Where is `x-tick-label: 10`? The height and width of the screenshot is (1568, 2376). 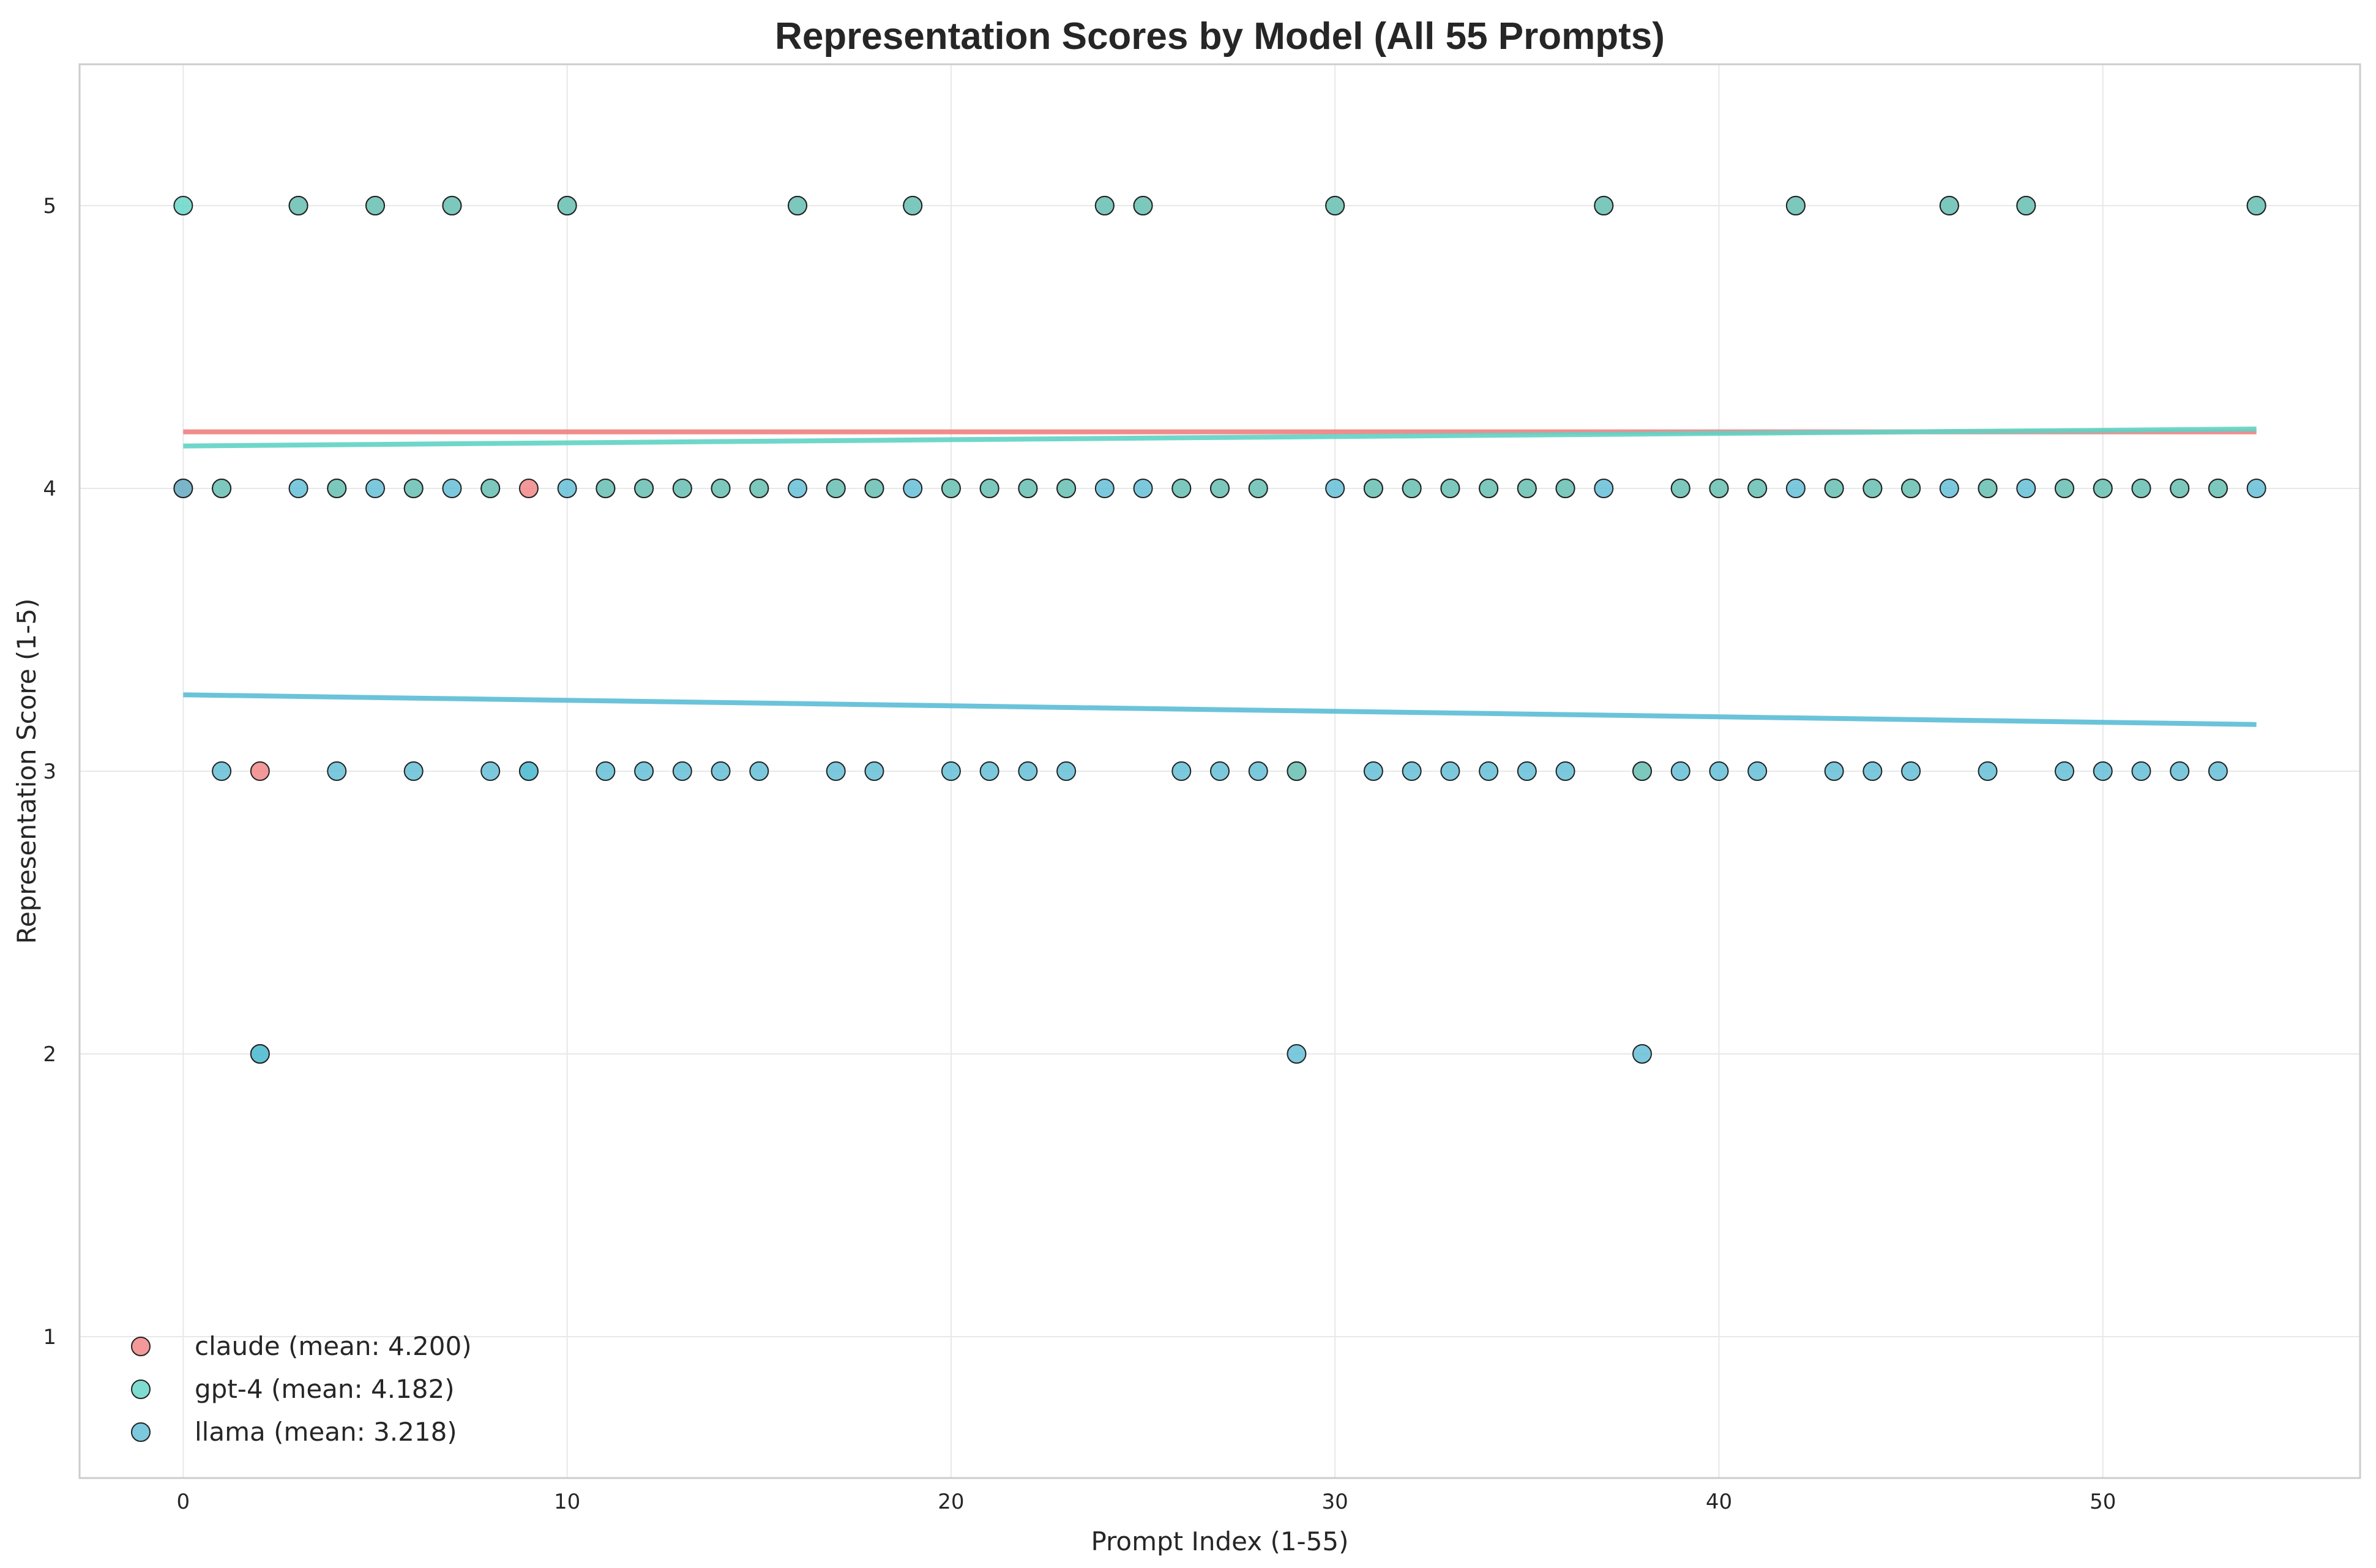 x-tick-label: 10 is located at coordinates (567, 1502).